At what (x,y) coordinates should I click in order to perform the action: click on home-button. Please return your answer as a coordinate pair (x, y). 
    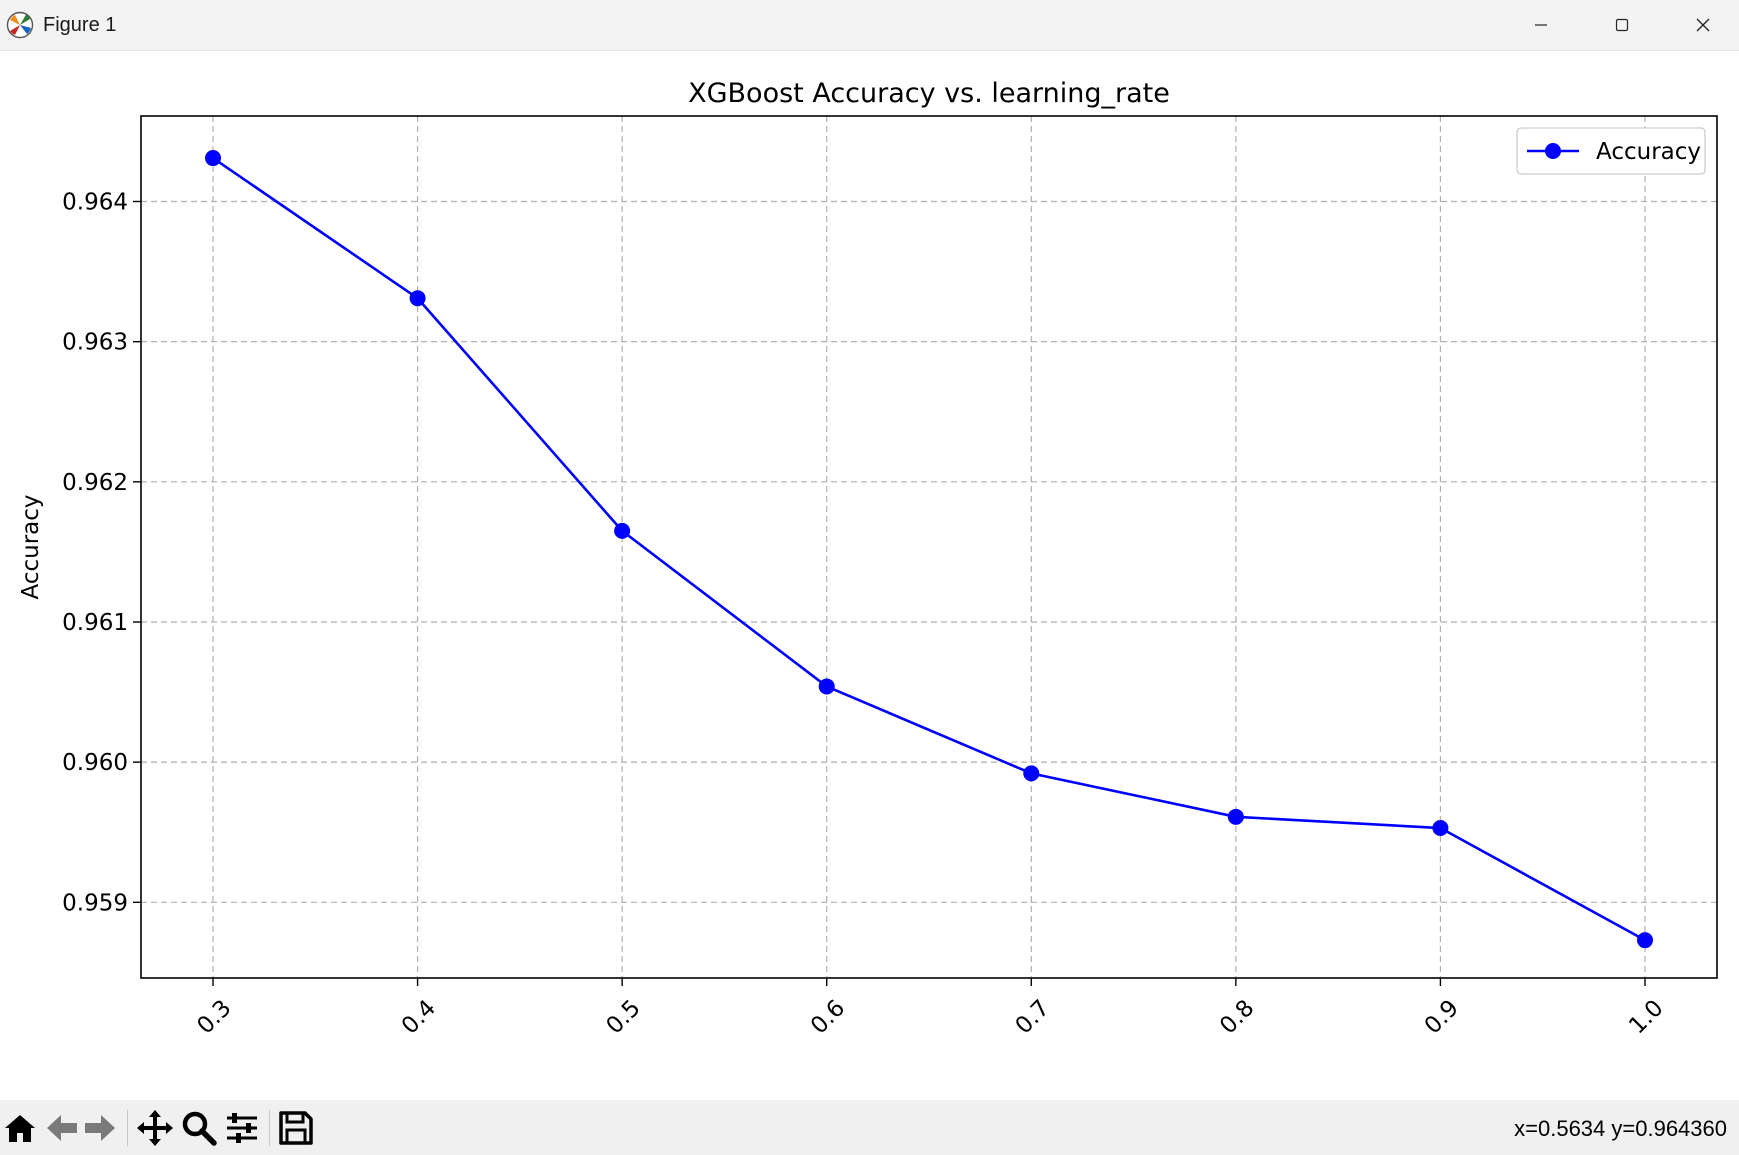
    Looking at the image, I should click on (20, 1128).